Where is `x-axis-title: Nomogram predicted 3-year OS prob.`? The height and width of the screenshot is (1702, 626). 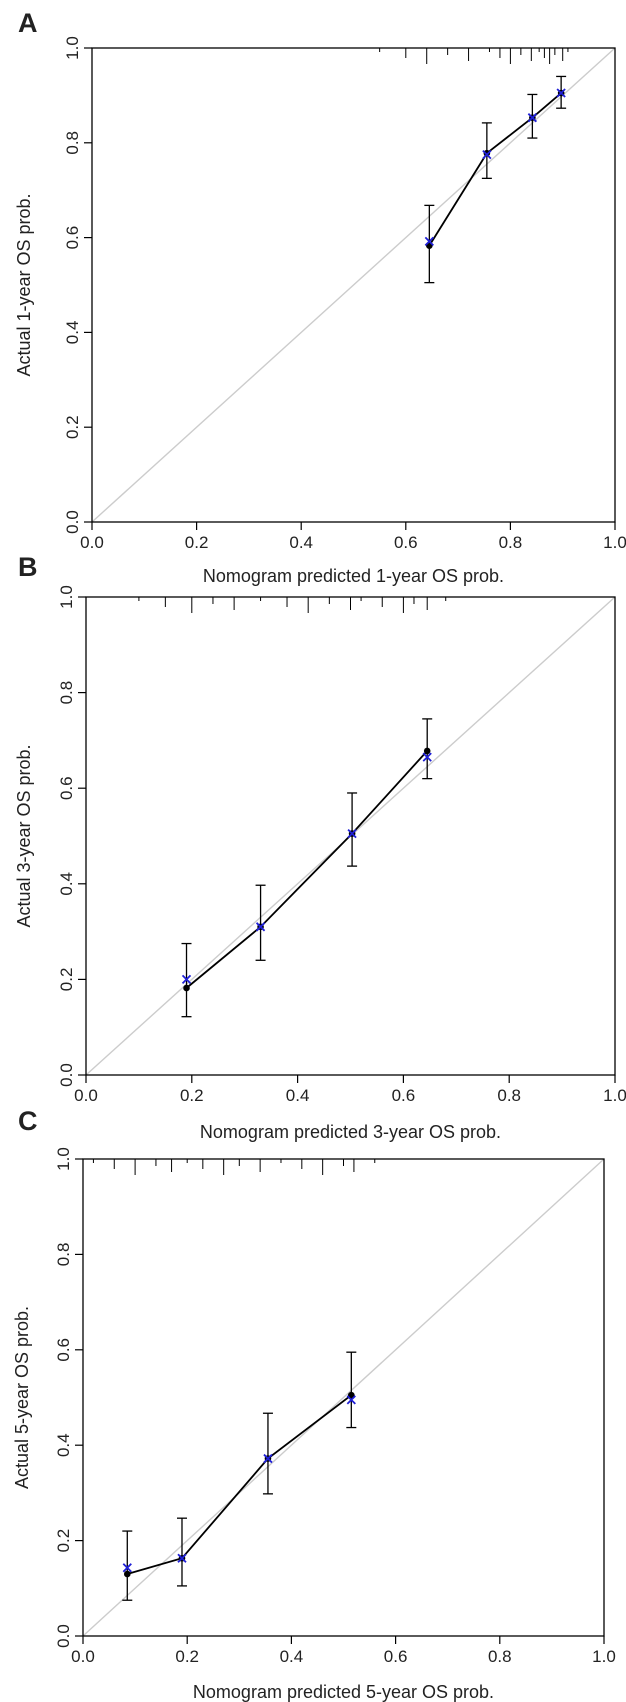
x-axis-title: Nomogram predicted 3-year OS prob. is located at coordinates (350, 1132).